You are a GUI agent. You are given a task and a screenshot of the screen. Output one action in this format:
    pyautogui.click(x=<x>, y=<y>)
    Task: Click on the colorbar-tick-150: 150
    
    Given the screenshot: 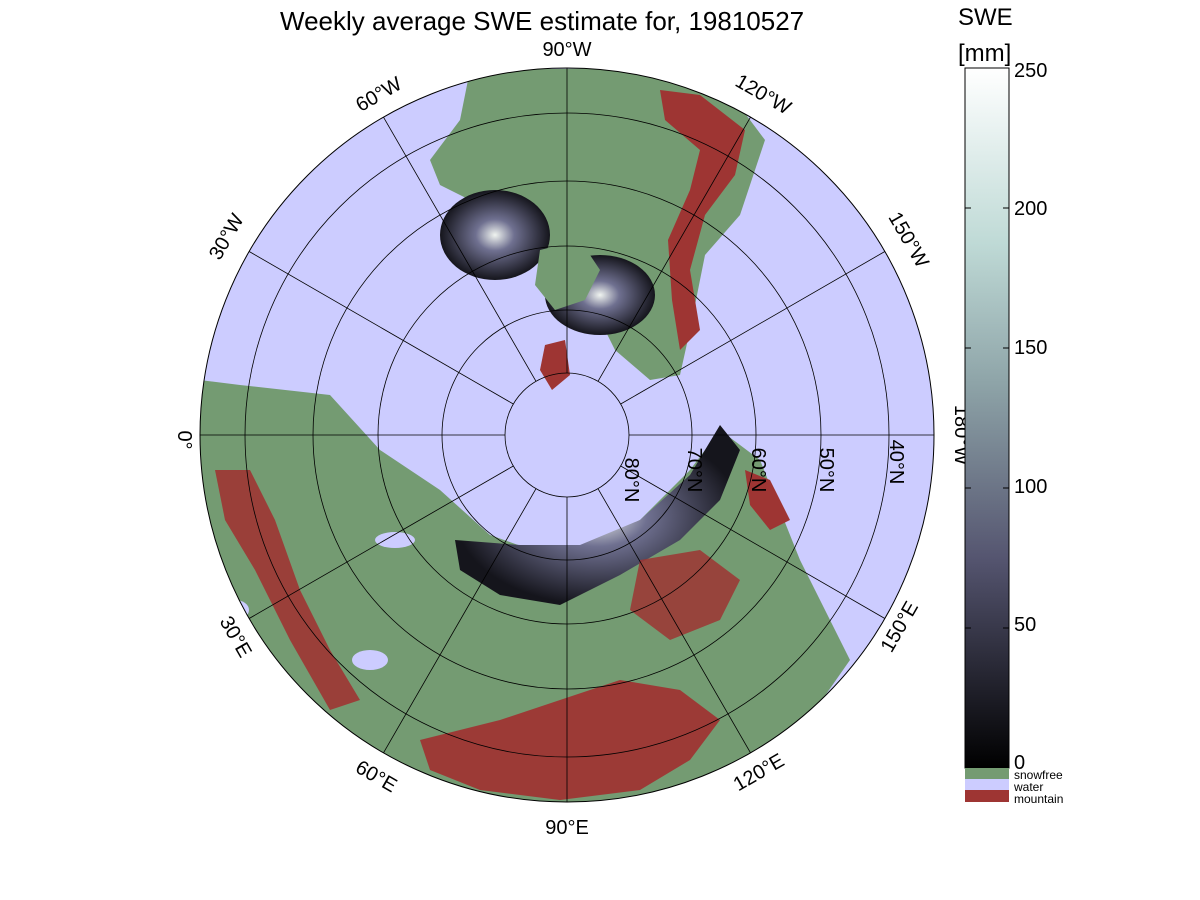 What is the action you would take?
    pyautogui.click(x=1031, y=348)
    